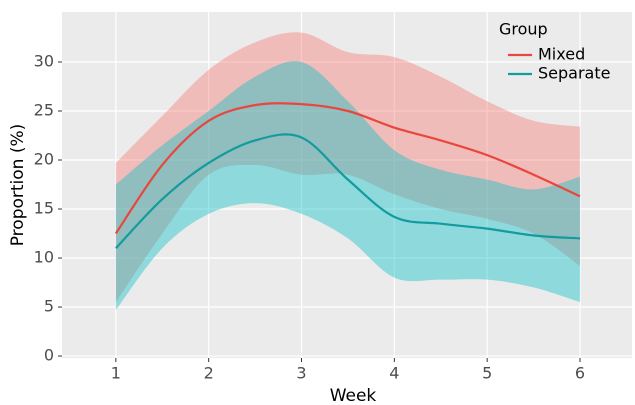 The image size is (635, 405). Describe the element at coordinates (44, 208) in the screenshot. I see `y-tick-label: 15` at that location.